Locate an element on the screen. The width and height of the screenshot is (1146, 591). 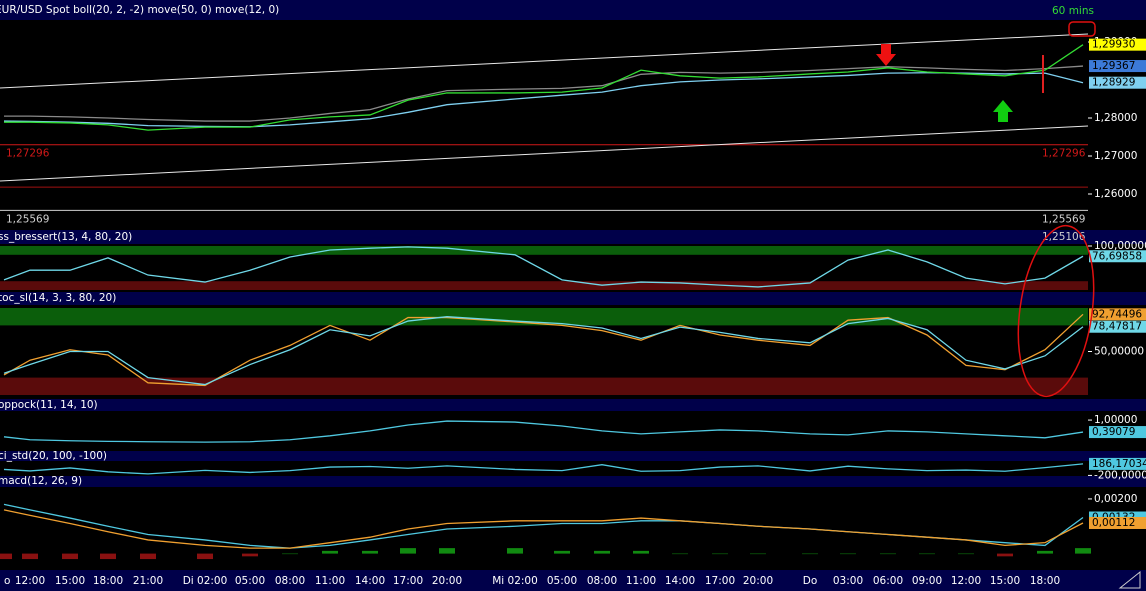
timeframe: 60 mins is located at coordinates (1073, 11).